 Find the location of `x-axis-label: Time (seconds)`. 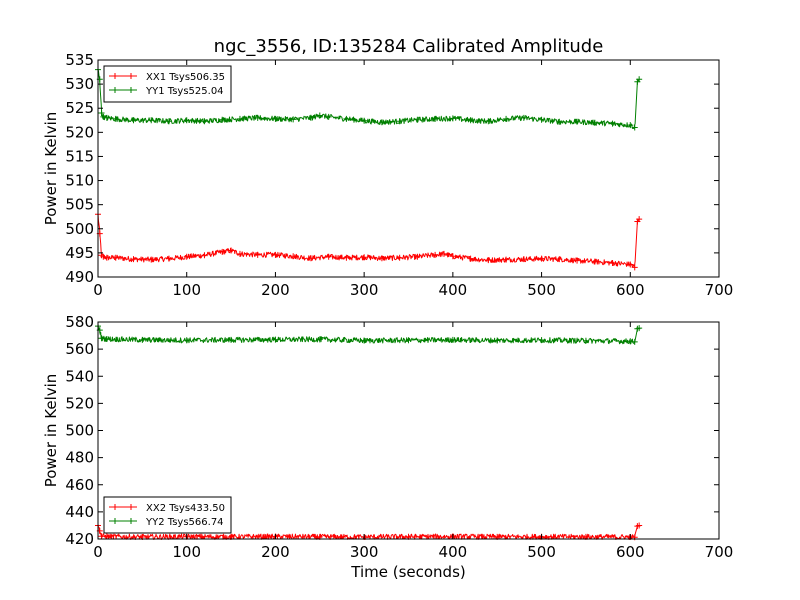

x-axis-label: Time (seconds) is located at coordinates (408, 572).